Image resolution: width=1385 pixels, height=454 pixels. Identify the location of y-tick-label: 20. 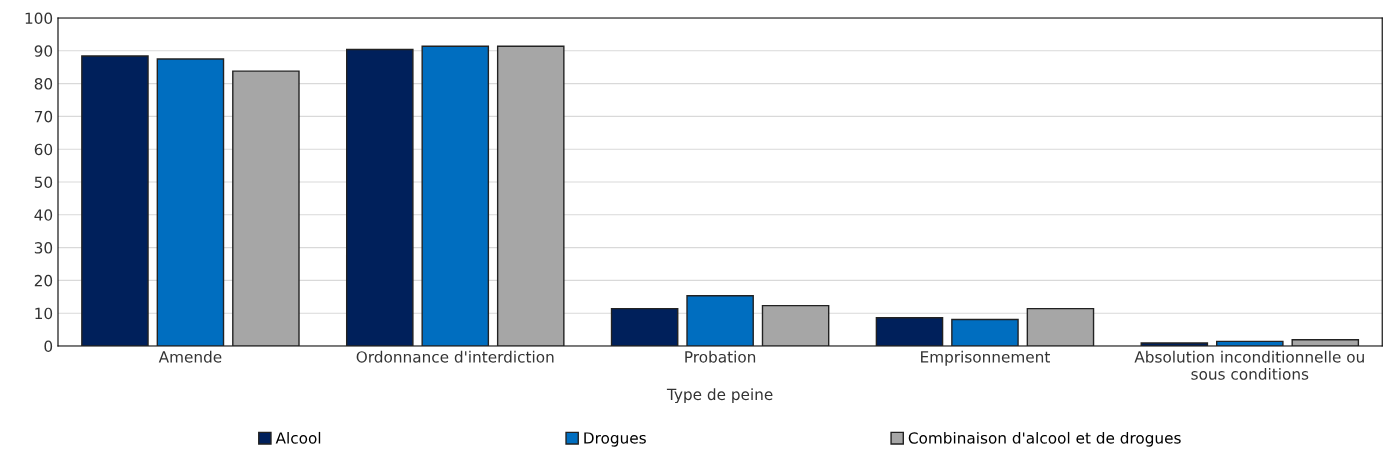
(43, 280).